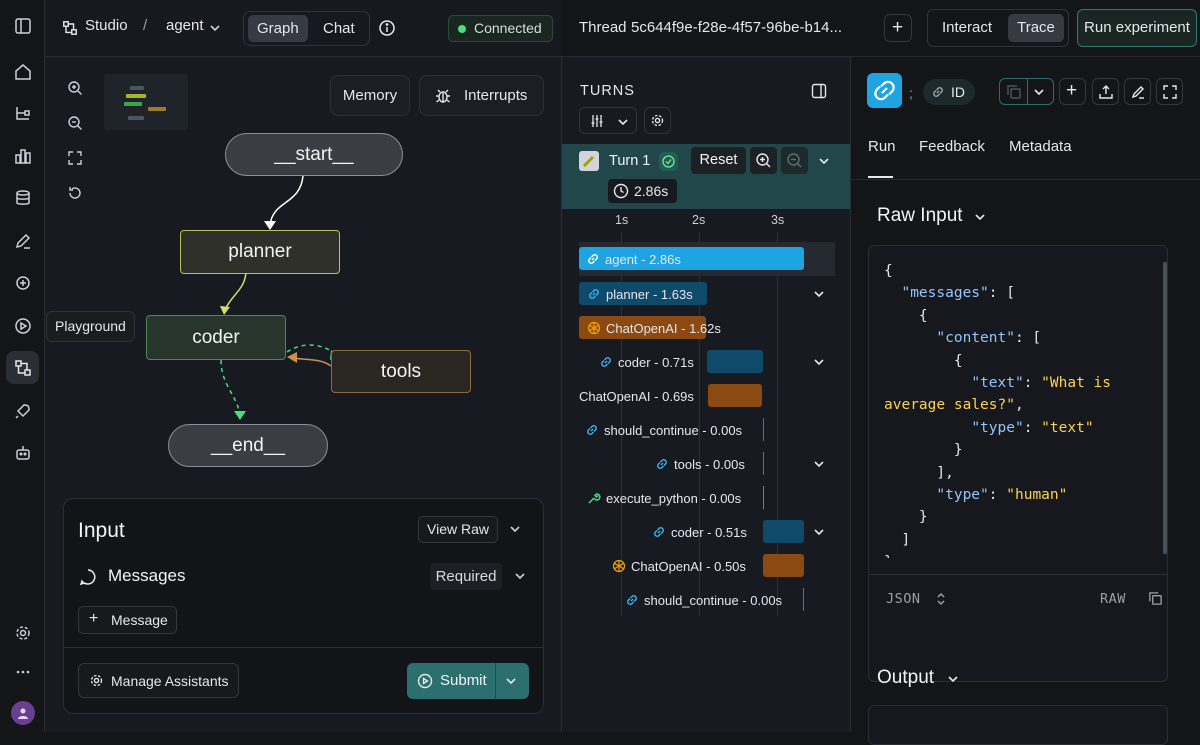  I want to click on trace-row-chatopenai: ChatOpenAI - 1.62s, so click(654, 328).